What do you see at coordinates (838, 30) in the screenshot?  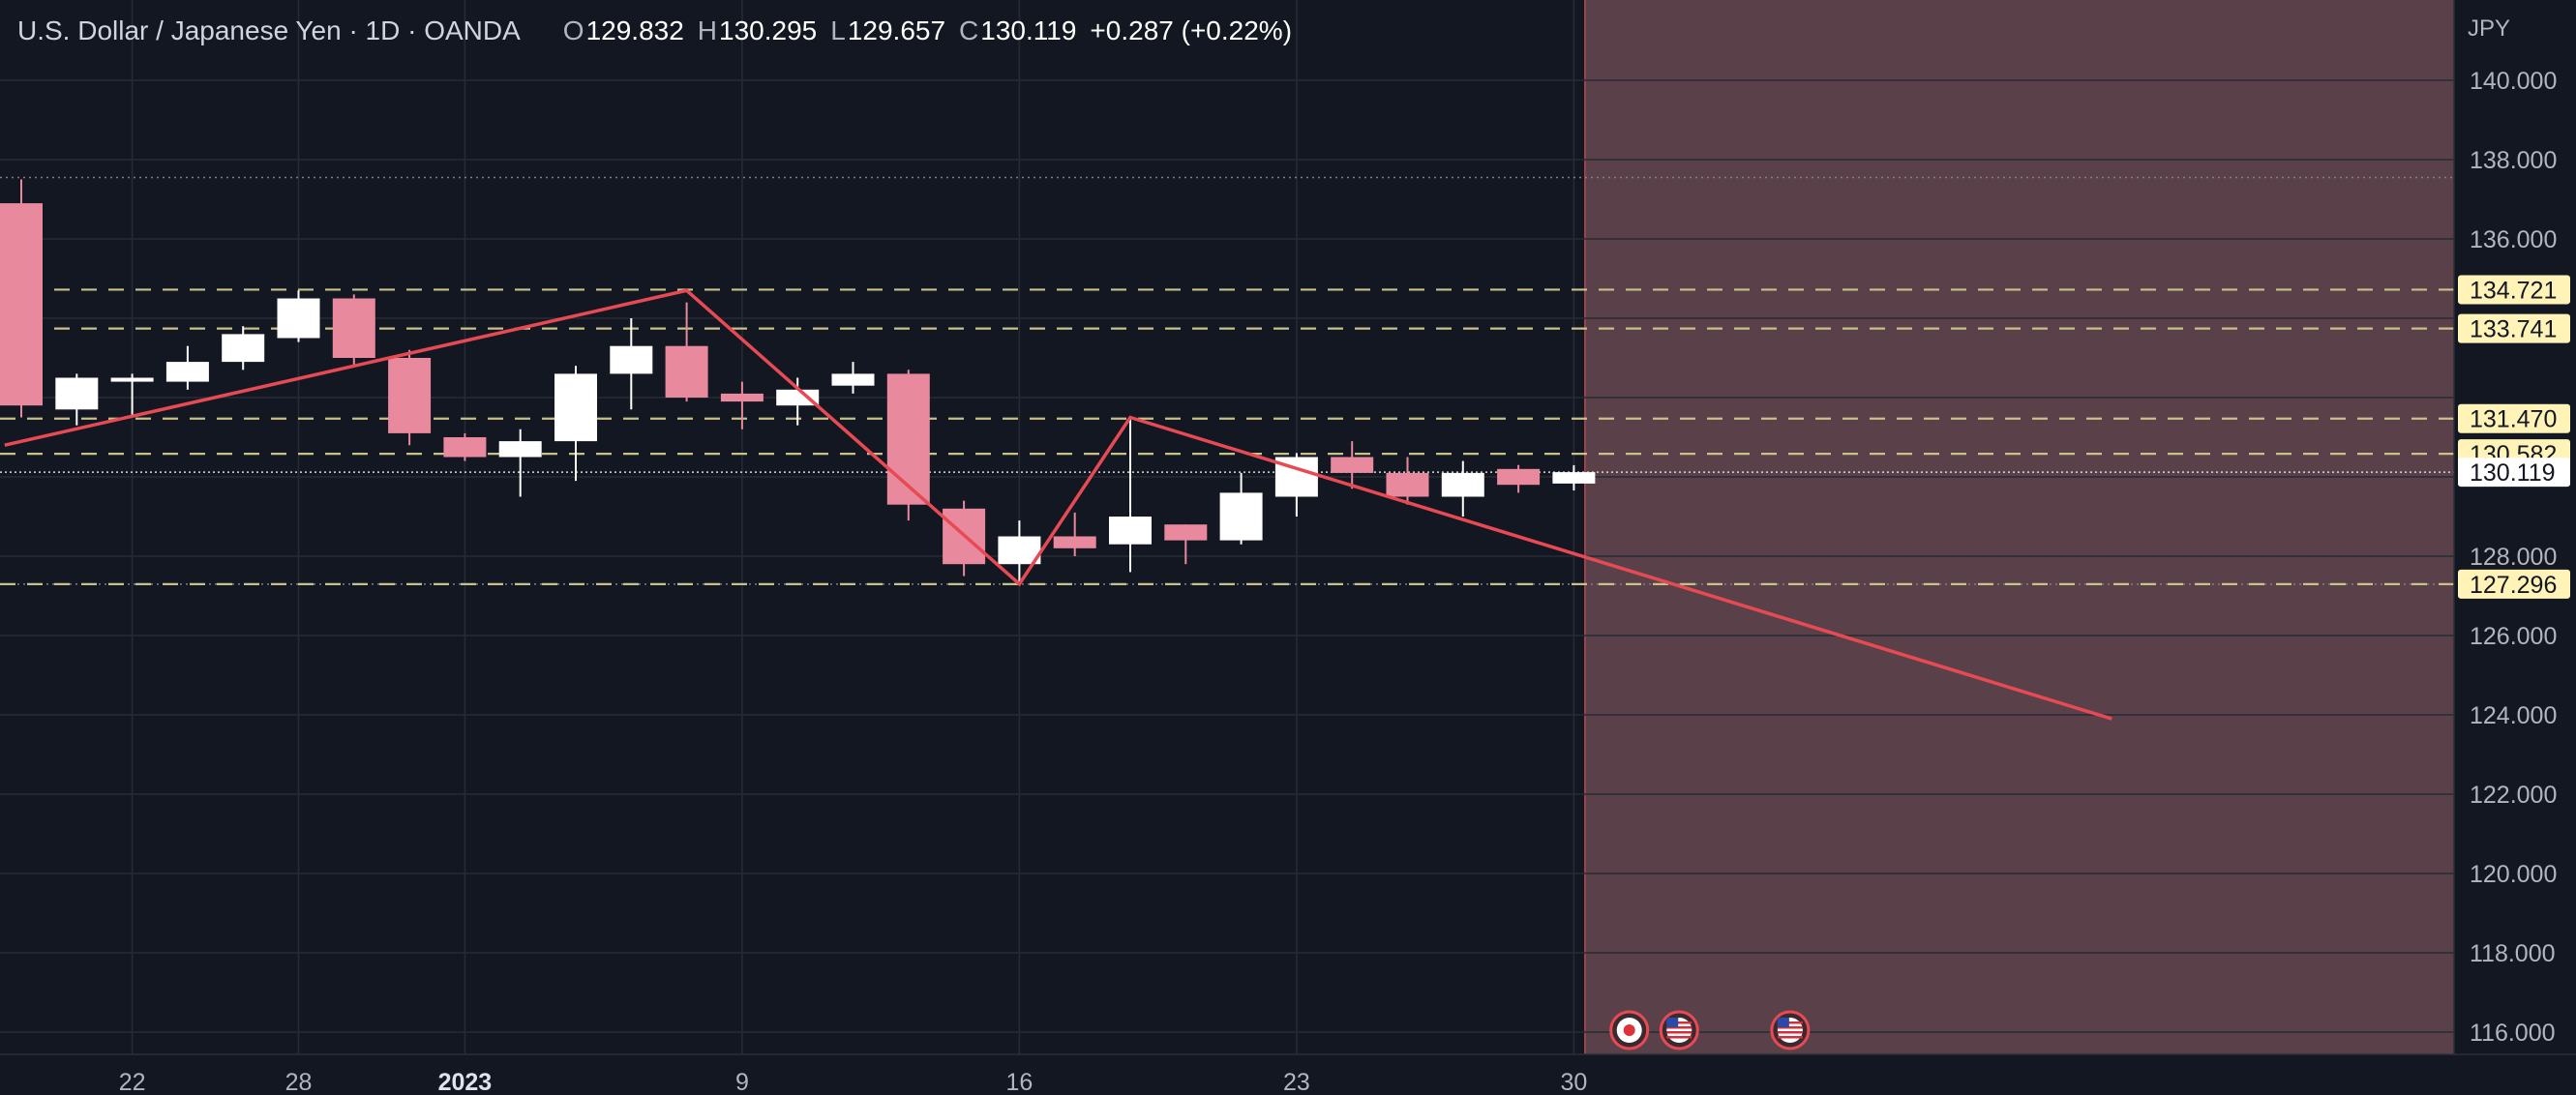 I see `low-label: L` at bounding box center [838, 30].